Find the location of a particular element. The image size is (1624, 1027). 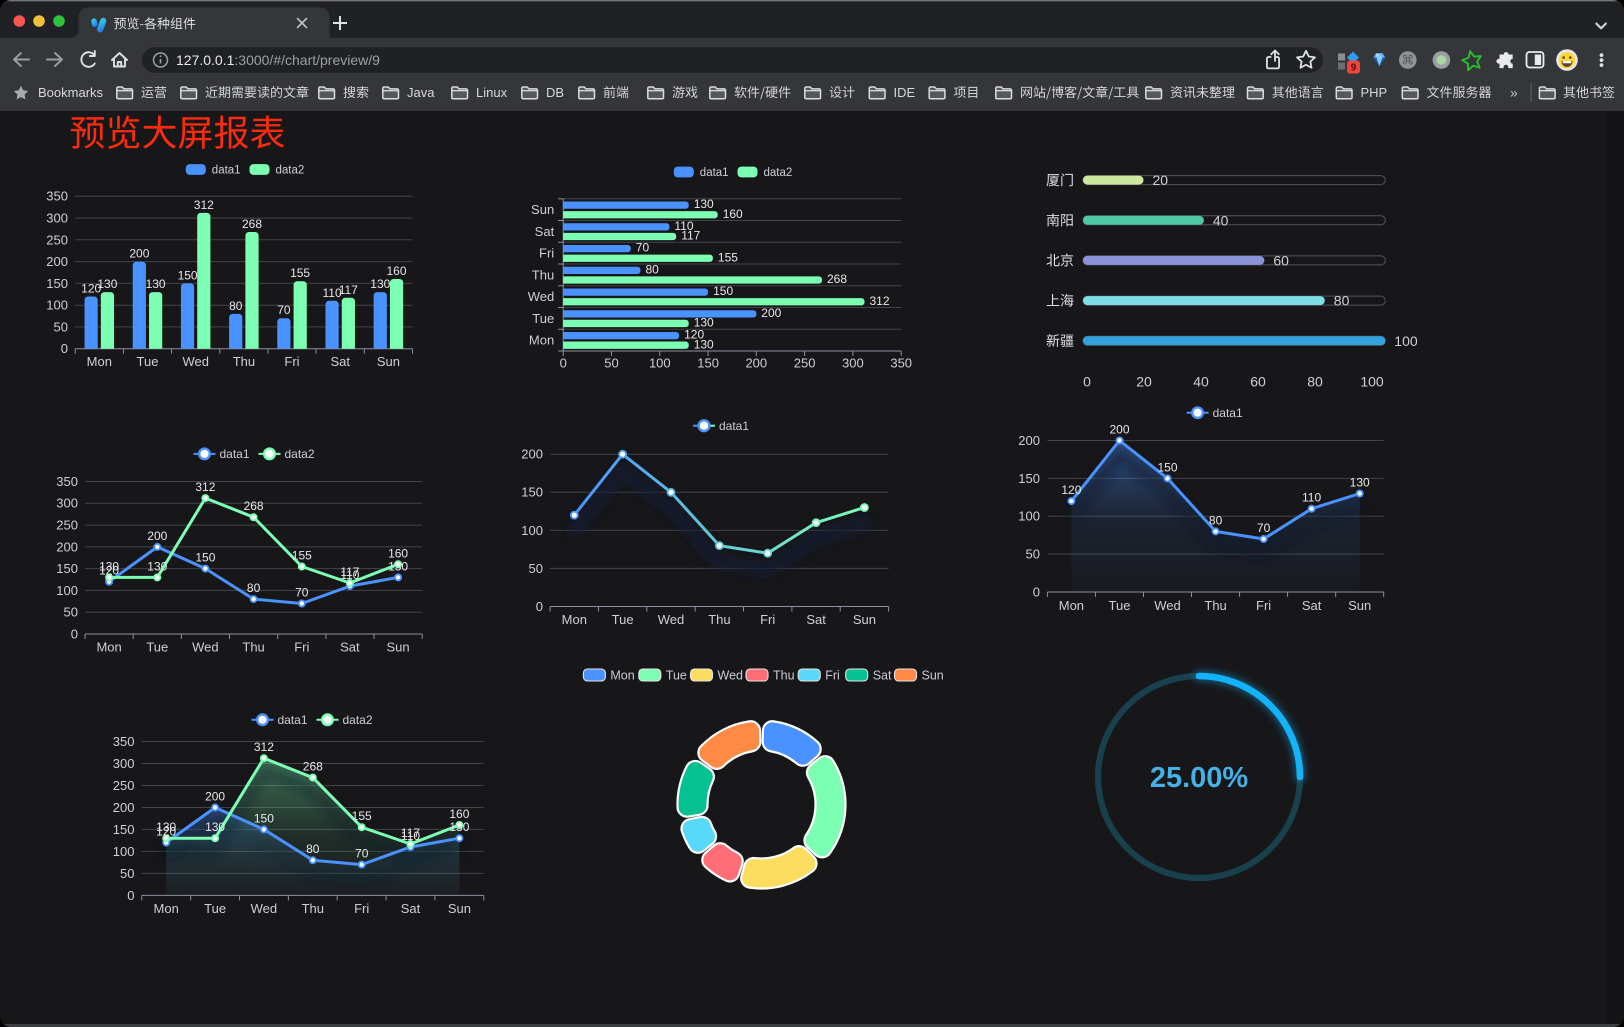

svg-text: DB is located at coordinates (555, 92).